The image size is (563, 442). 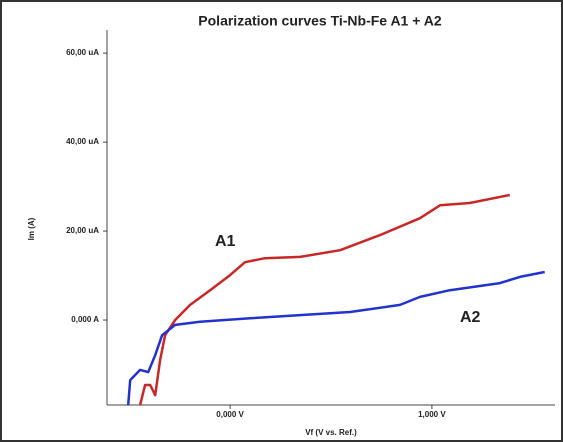 I want to click on y-tick-label: 60,00 uA, so click(x=82, y=52).